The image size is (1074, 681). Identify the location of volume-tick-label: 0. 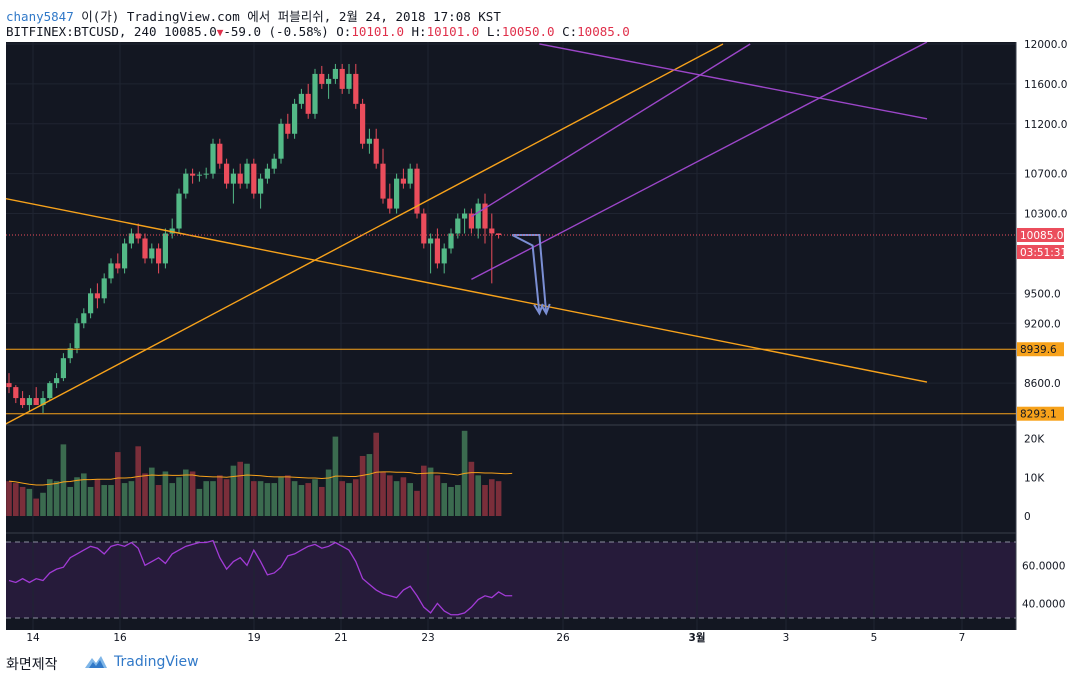
(1027, 517).